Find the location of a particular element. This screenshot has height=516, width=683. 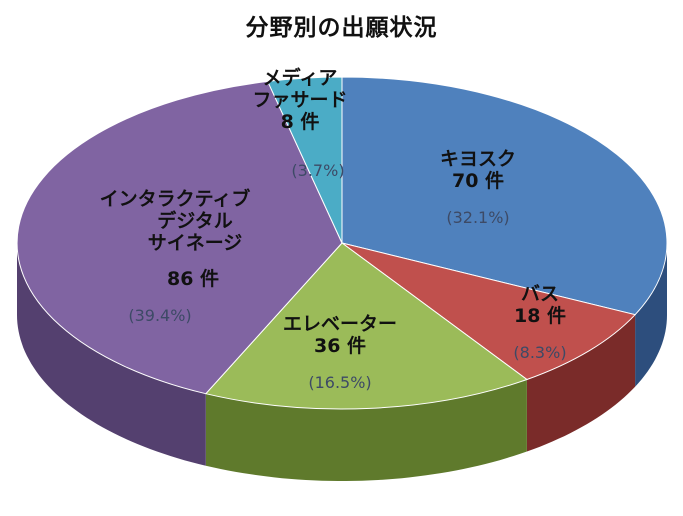

slice-4-name-2: デジタル is located at coordinates (195, 220).